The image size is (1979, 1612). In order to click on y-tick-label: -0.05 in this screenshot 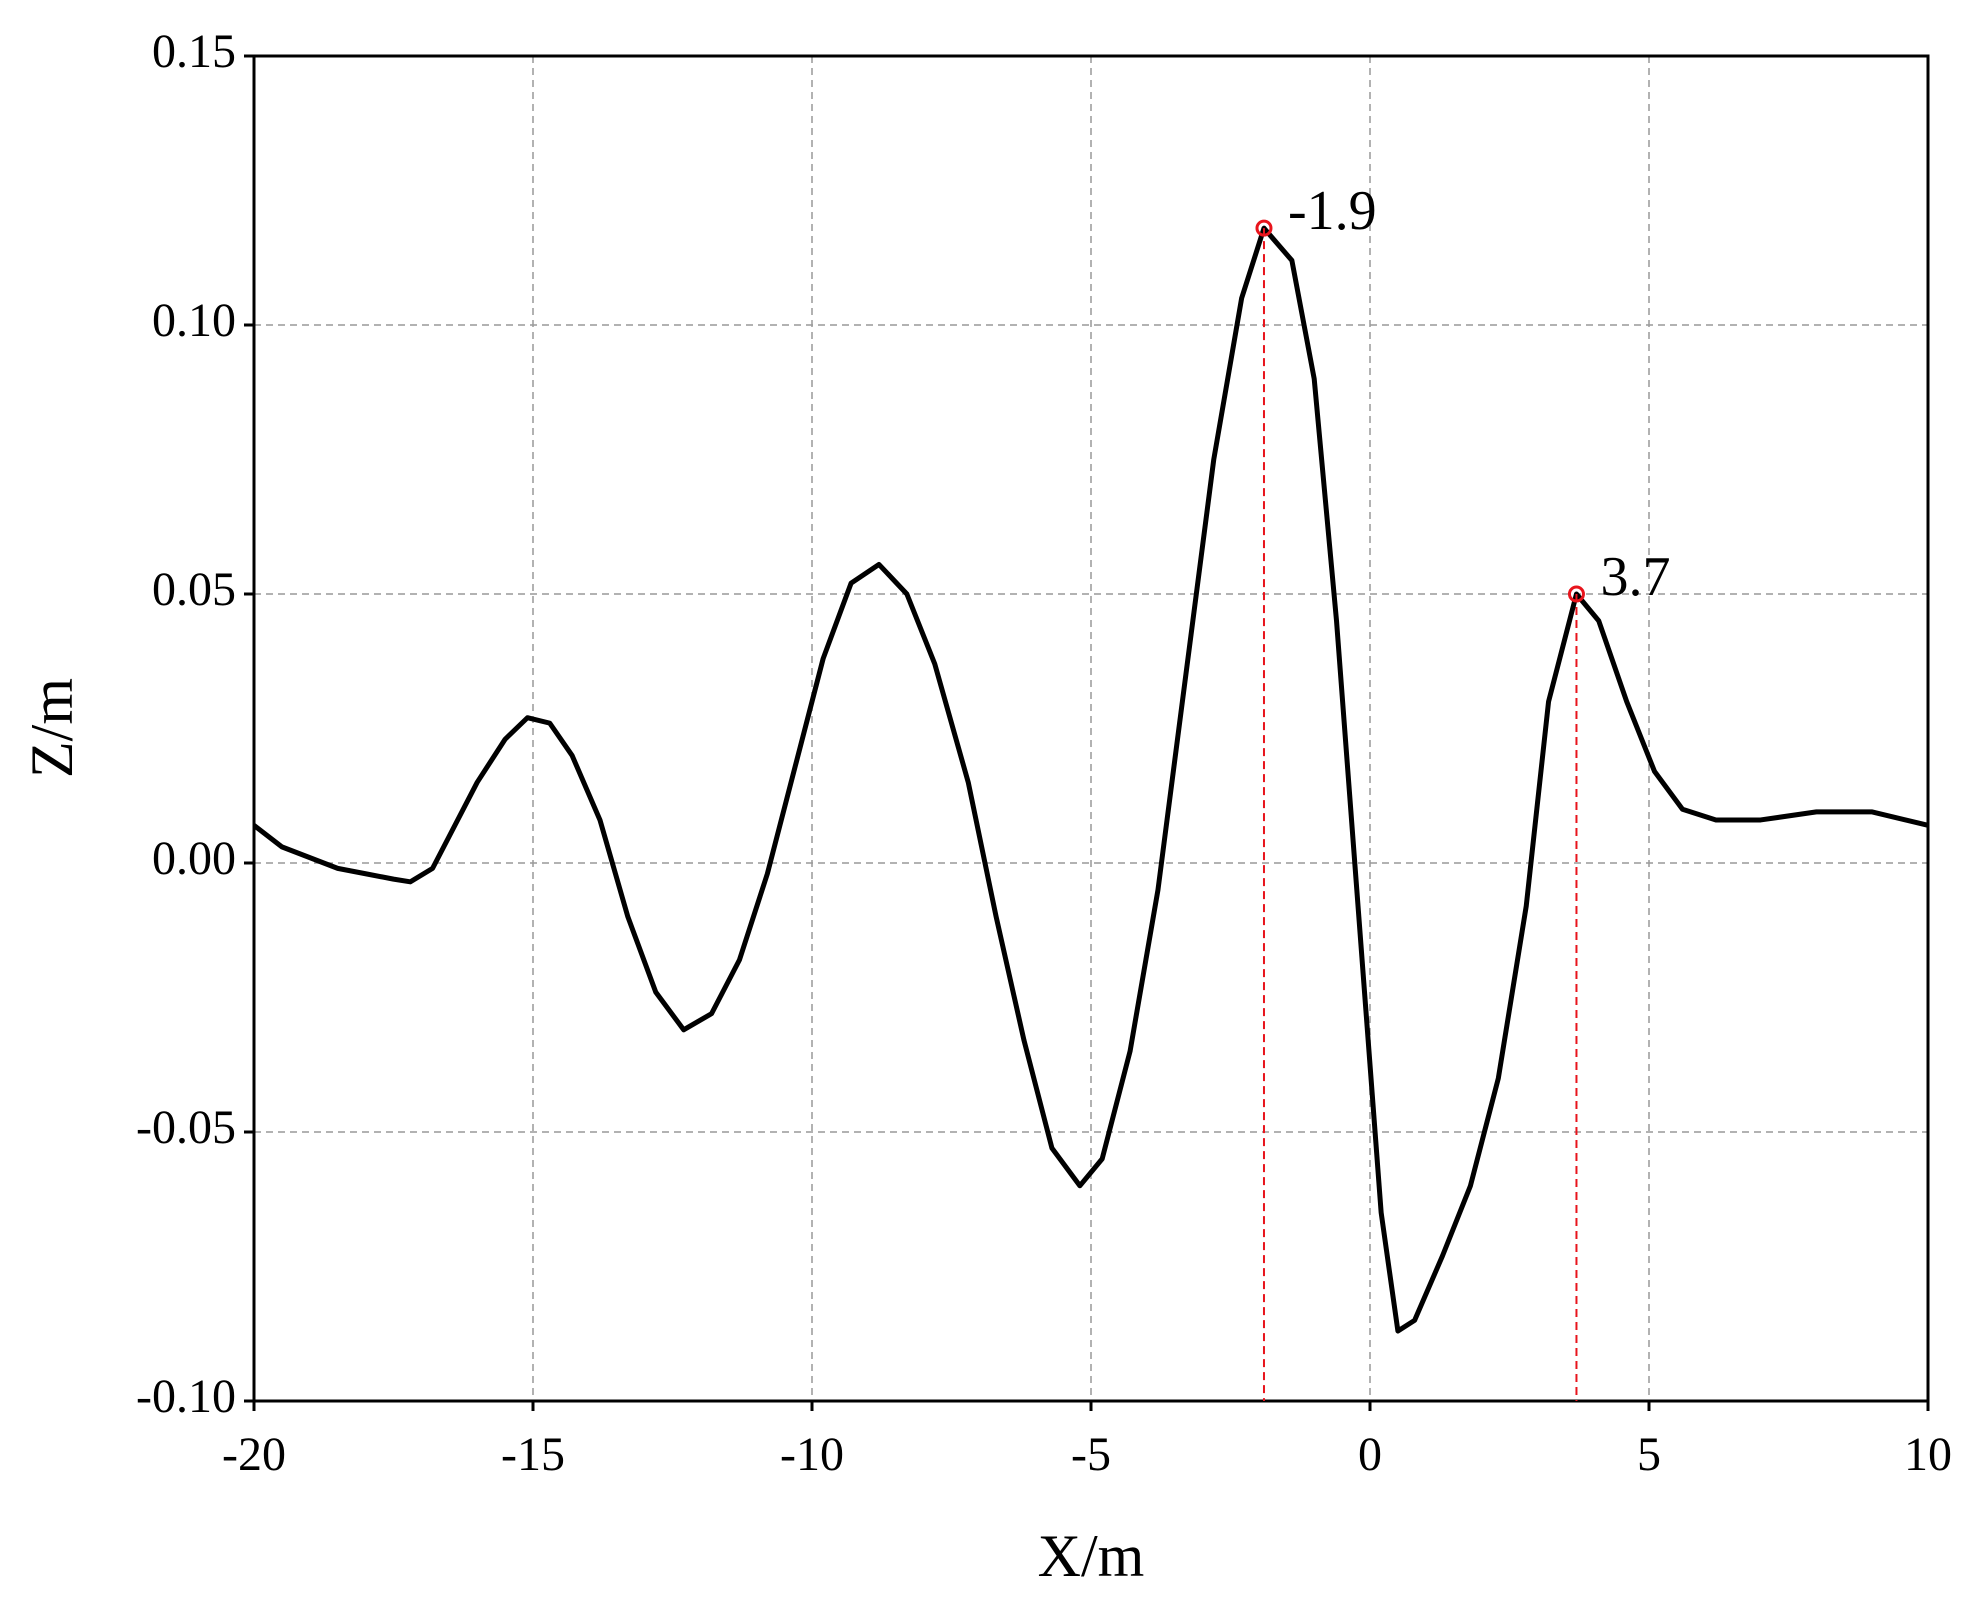, I will do `click(186, 1127)`.